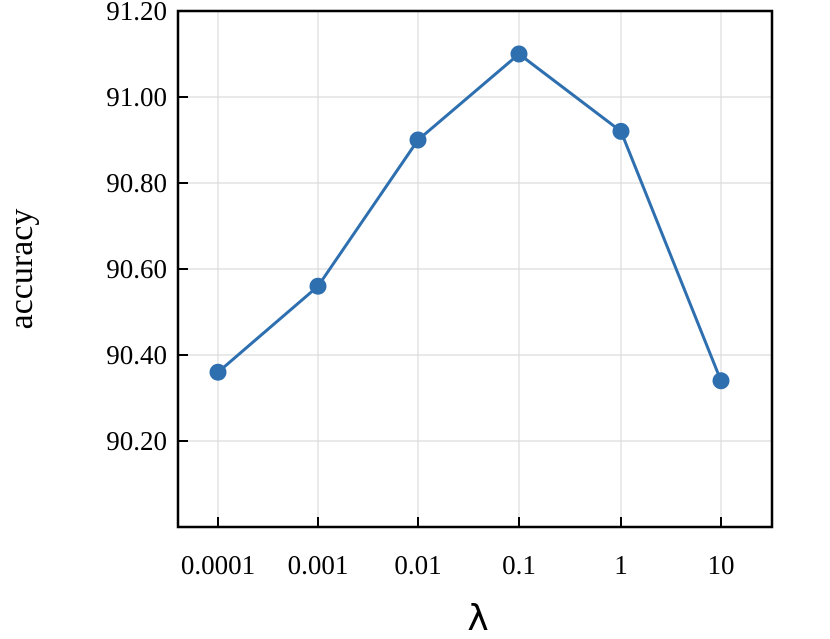 Image resolution: width=830 pixels, height=639 pixels. What do you see at coordinates (519, 565) in the screenshot?
I see `x-tick-label: 0.1` at bounding box center [519, 565].